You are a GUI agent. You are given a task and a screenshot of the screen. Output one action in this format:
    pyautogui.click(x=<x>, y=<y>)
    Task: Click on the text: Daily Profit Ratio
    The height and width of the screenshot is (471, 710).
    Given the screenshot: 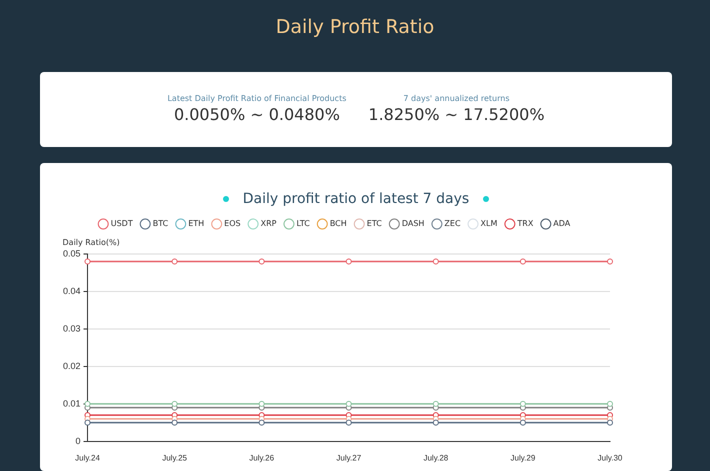 What is the action you would take?
    pyautogui.click(x=355, y=27)
    